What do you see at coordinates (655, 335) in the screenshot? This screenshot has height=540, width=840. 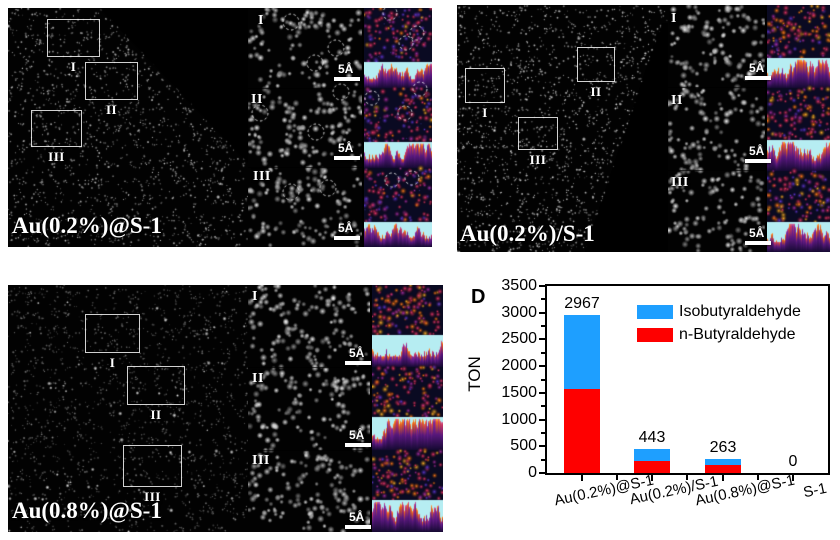 I see `legend-swatch-n-butyraldehyde` at bounding box center [655, 335].